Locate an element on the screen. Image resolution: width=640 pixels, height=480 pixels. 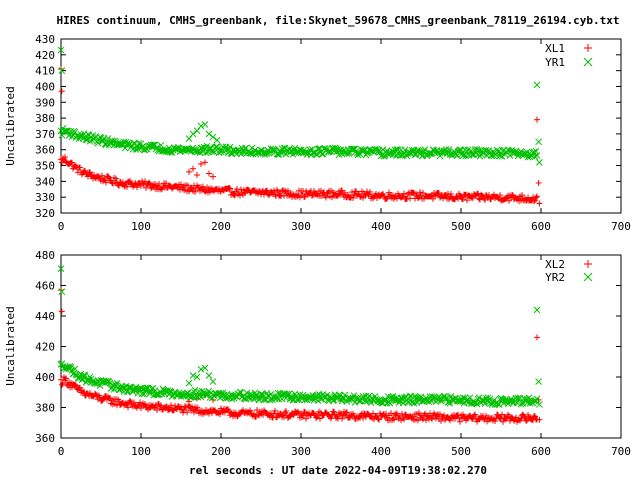
y-tick-label: 440 is located at coordinates (45, 316).